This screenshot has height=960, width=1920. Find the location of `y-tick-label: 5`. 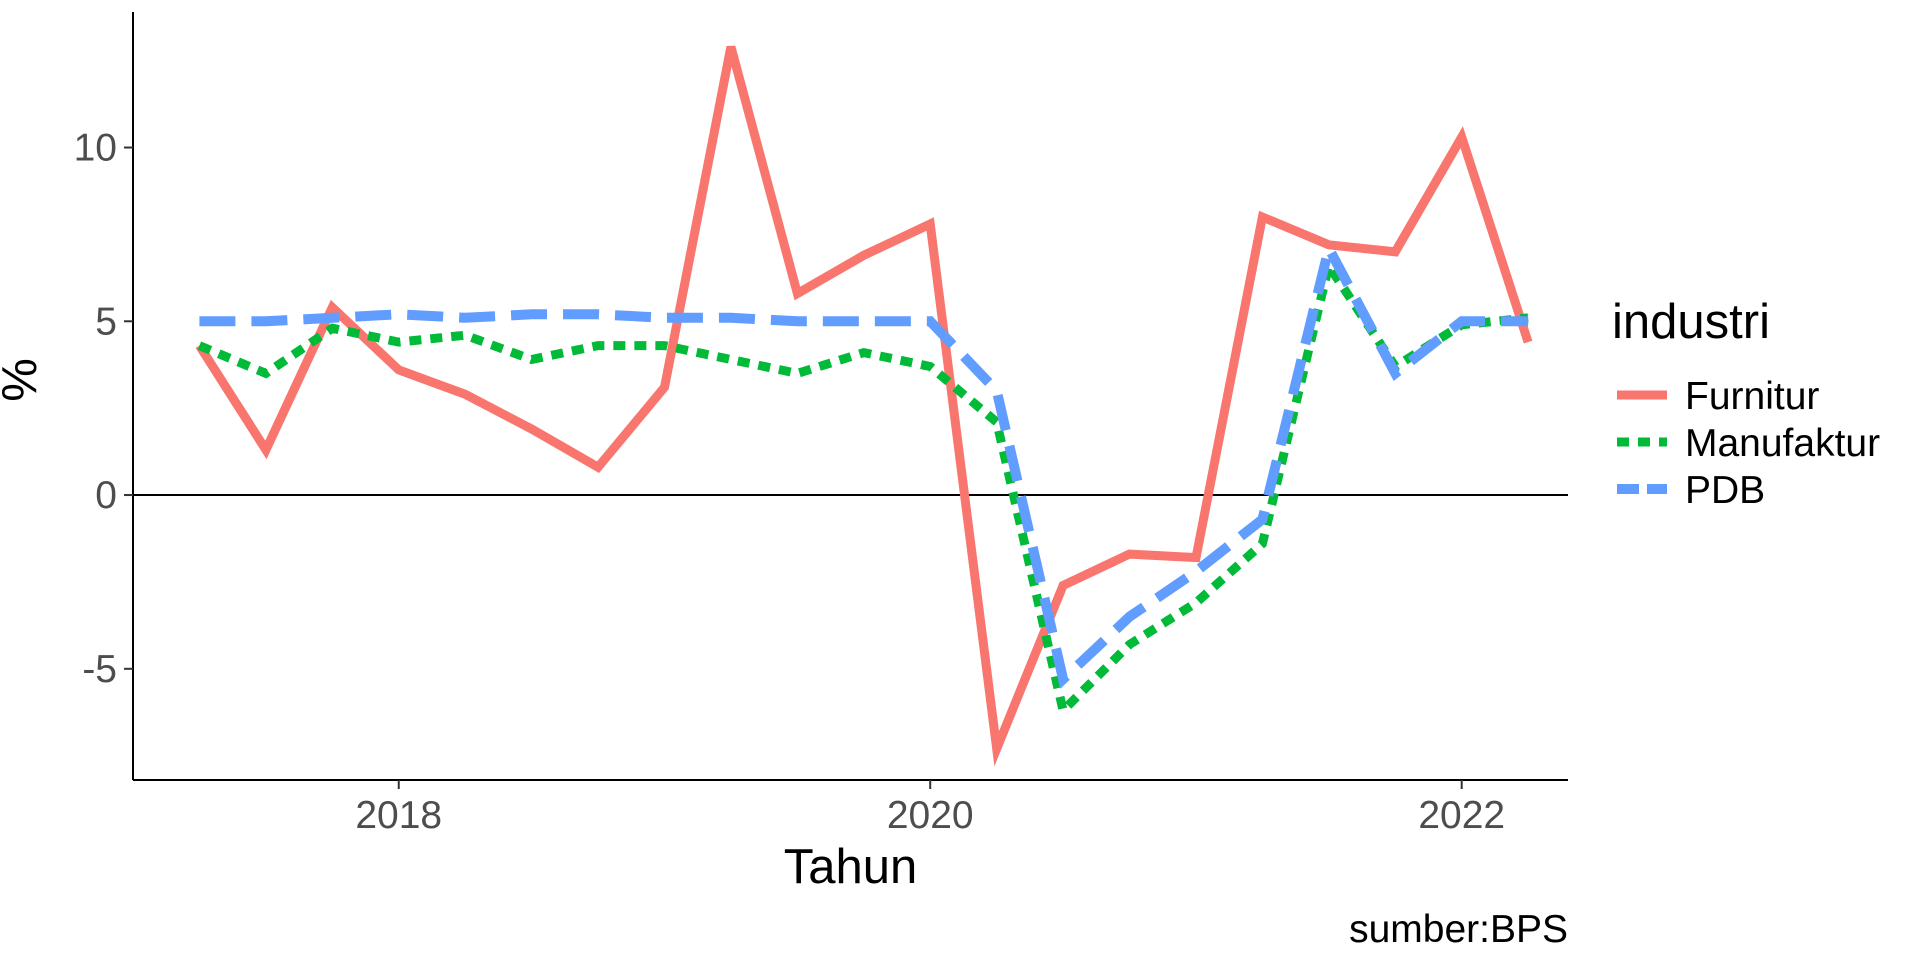

y-tick-label: 5 is located at coordinates (106, 321).